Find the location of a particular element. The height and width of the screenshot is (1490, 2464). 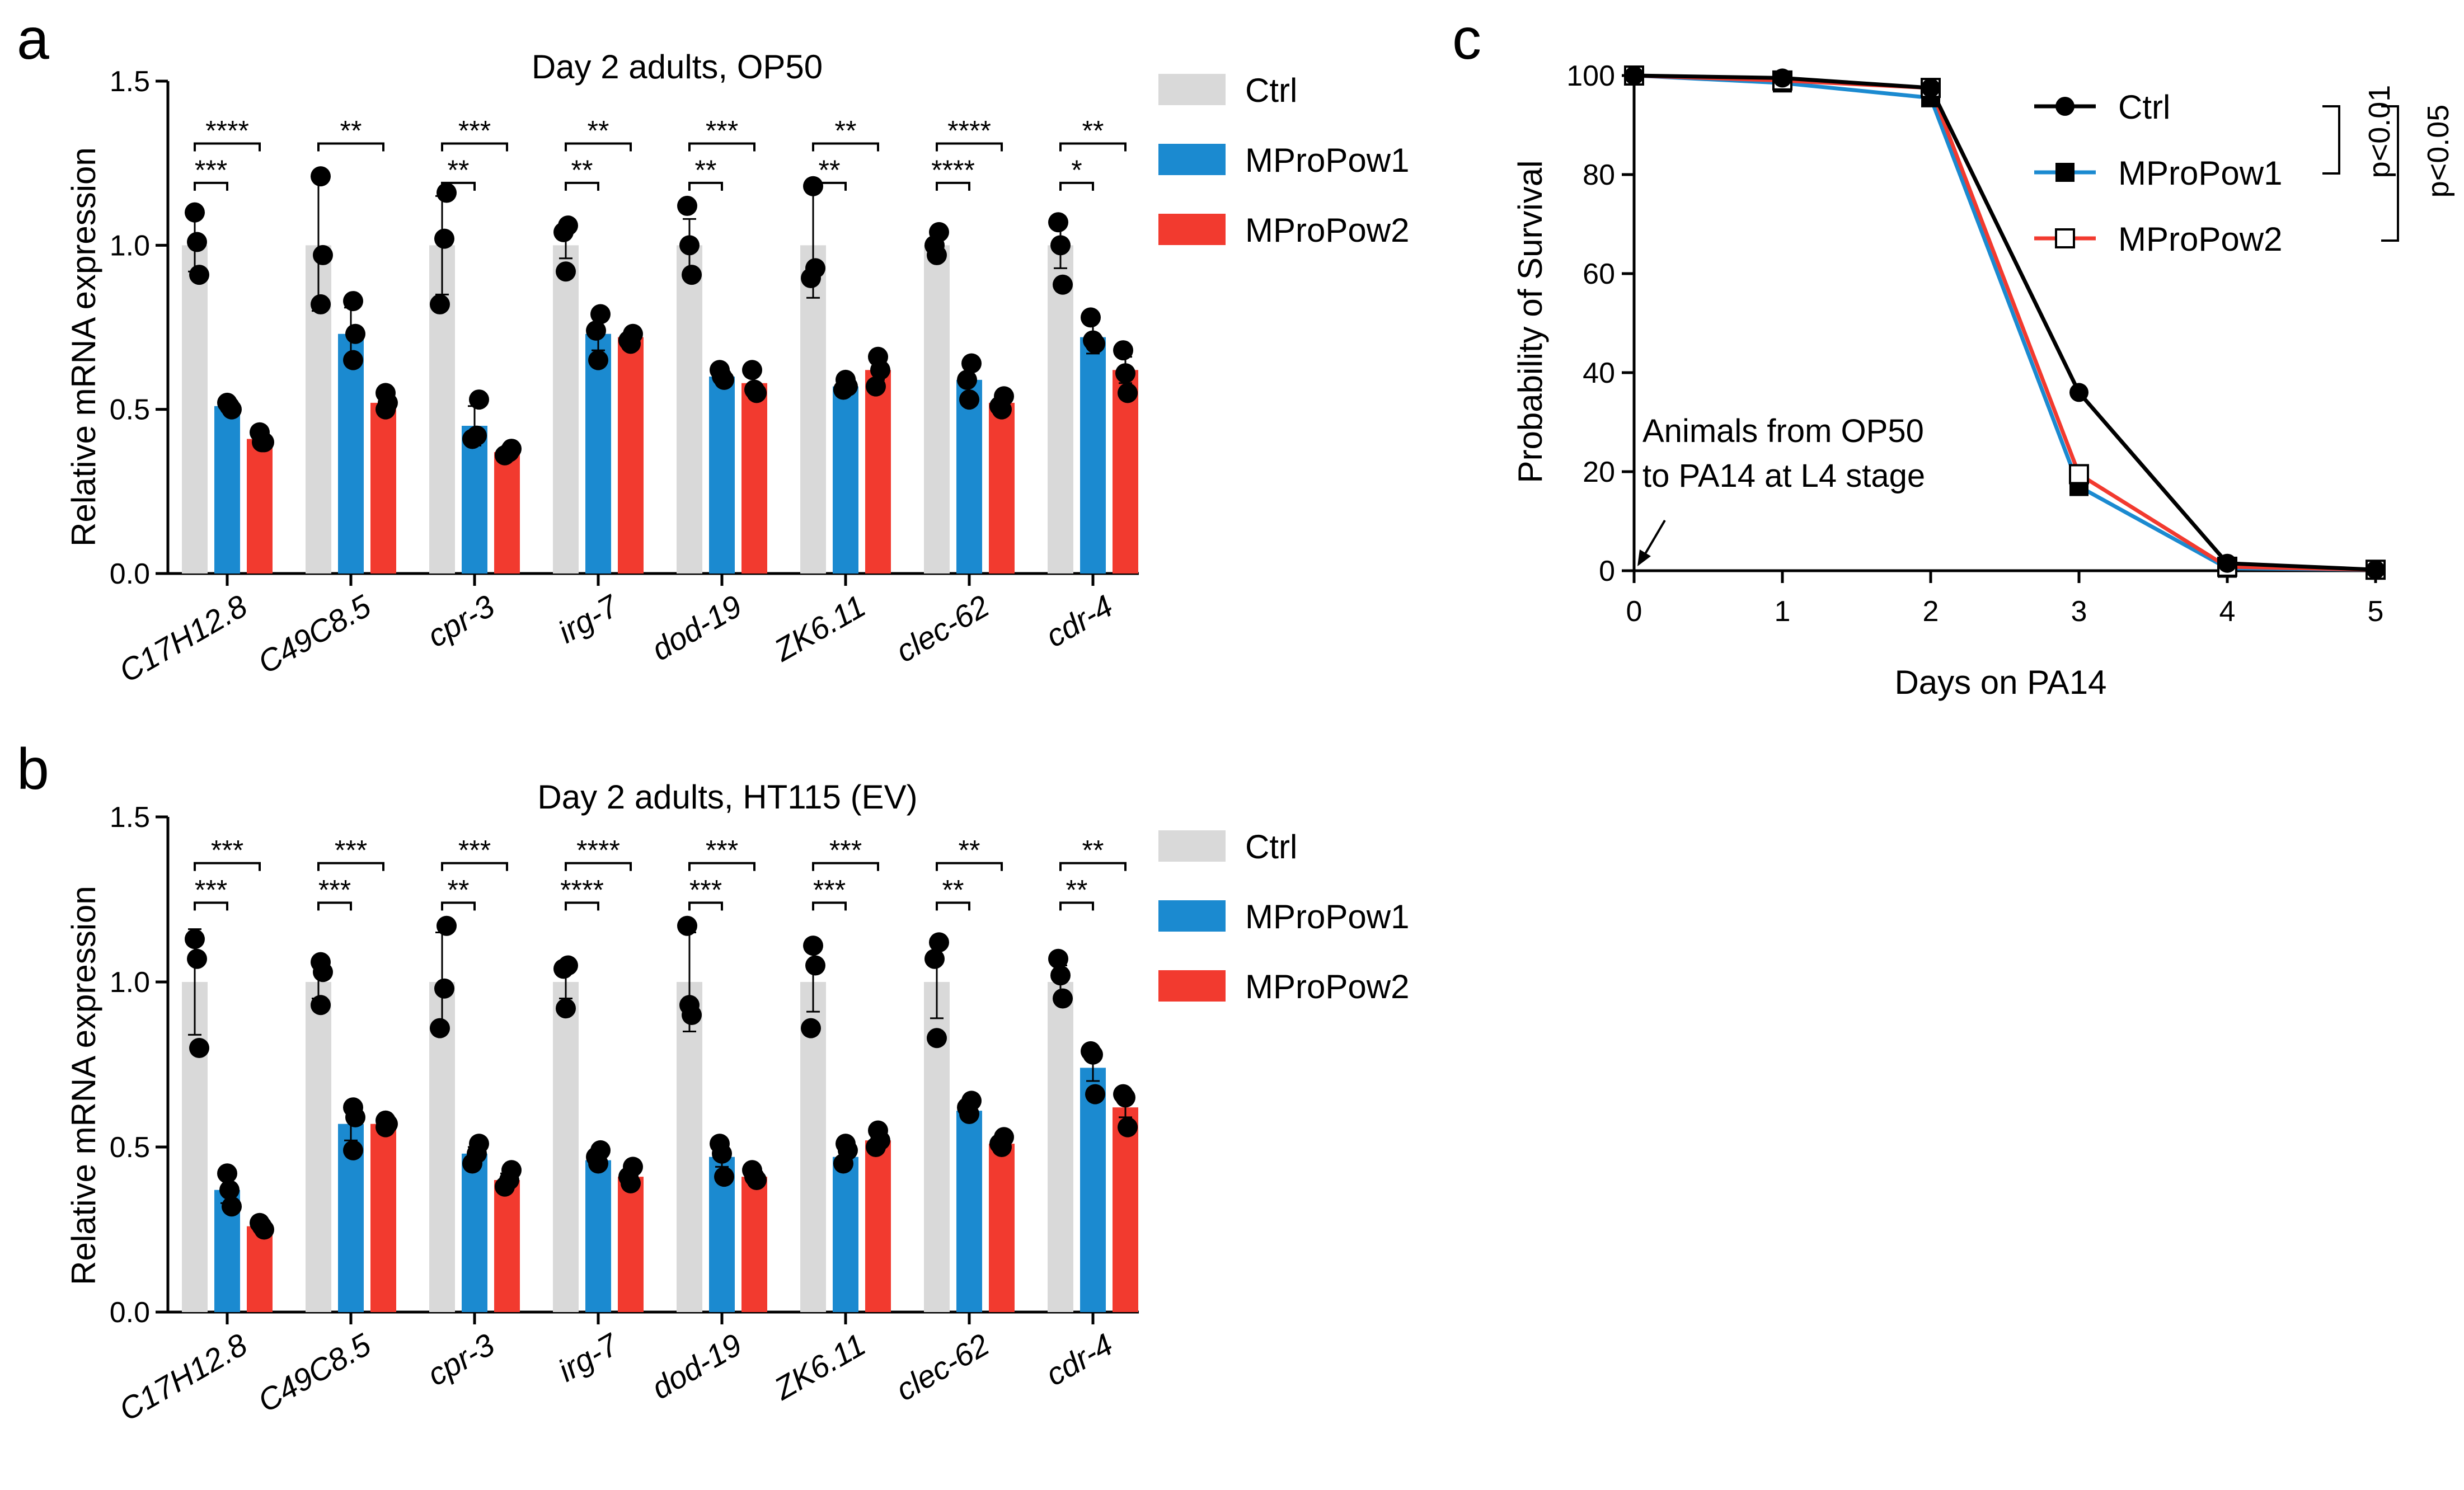

series-line-MProPow1 is located at coordinates (2005, 322).